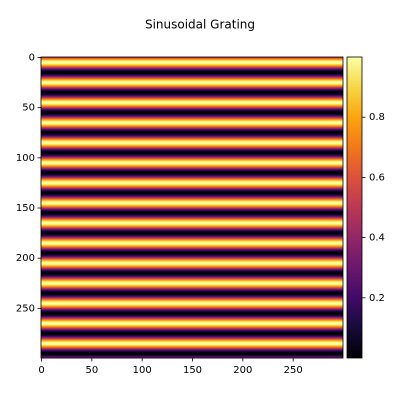 The height and width of the screenshot is (400, 400). I want to click on chart-title: Sinusoidal Grating, so click(200, 25).